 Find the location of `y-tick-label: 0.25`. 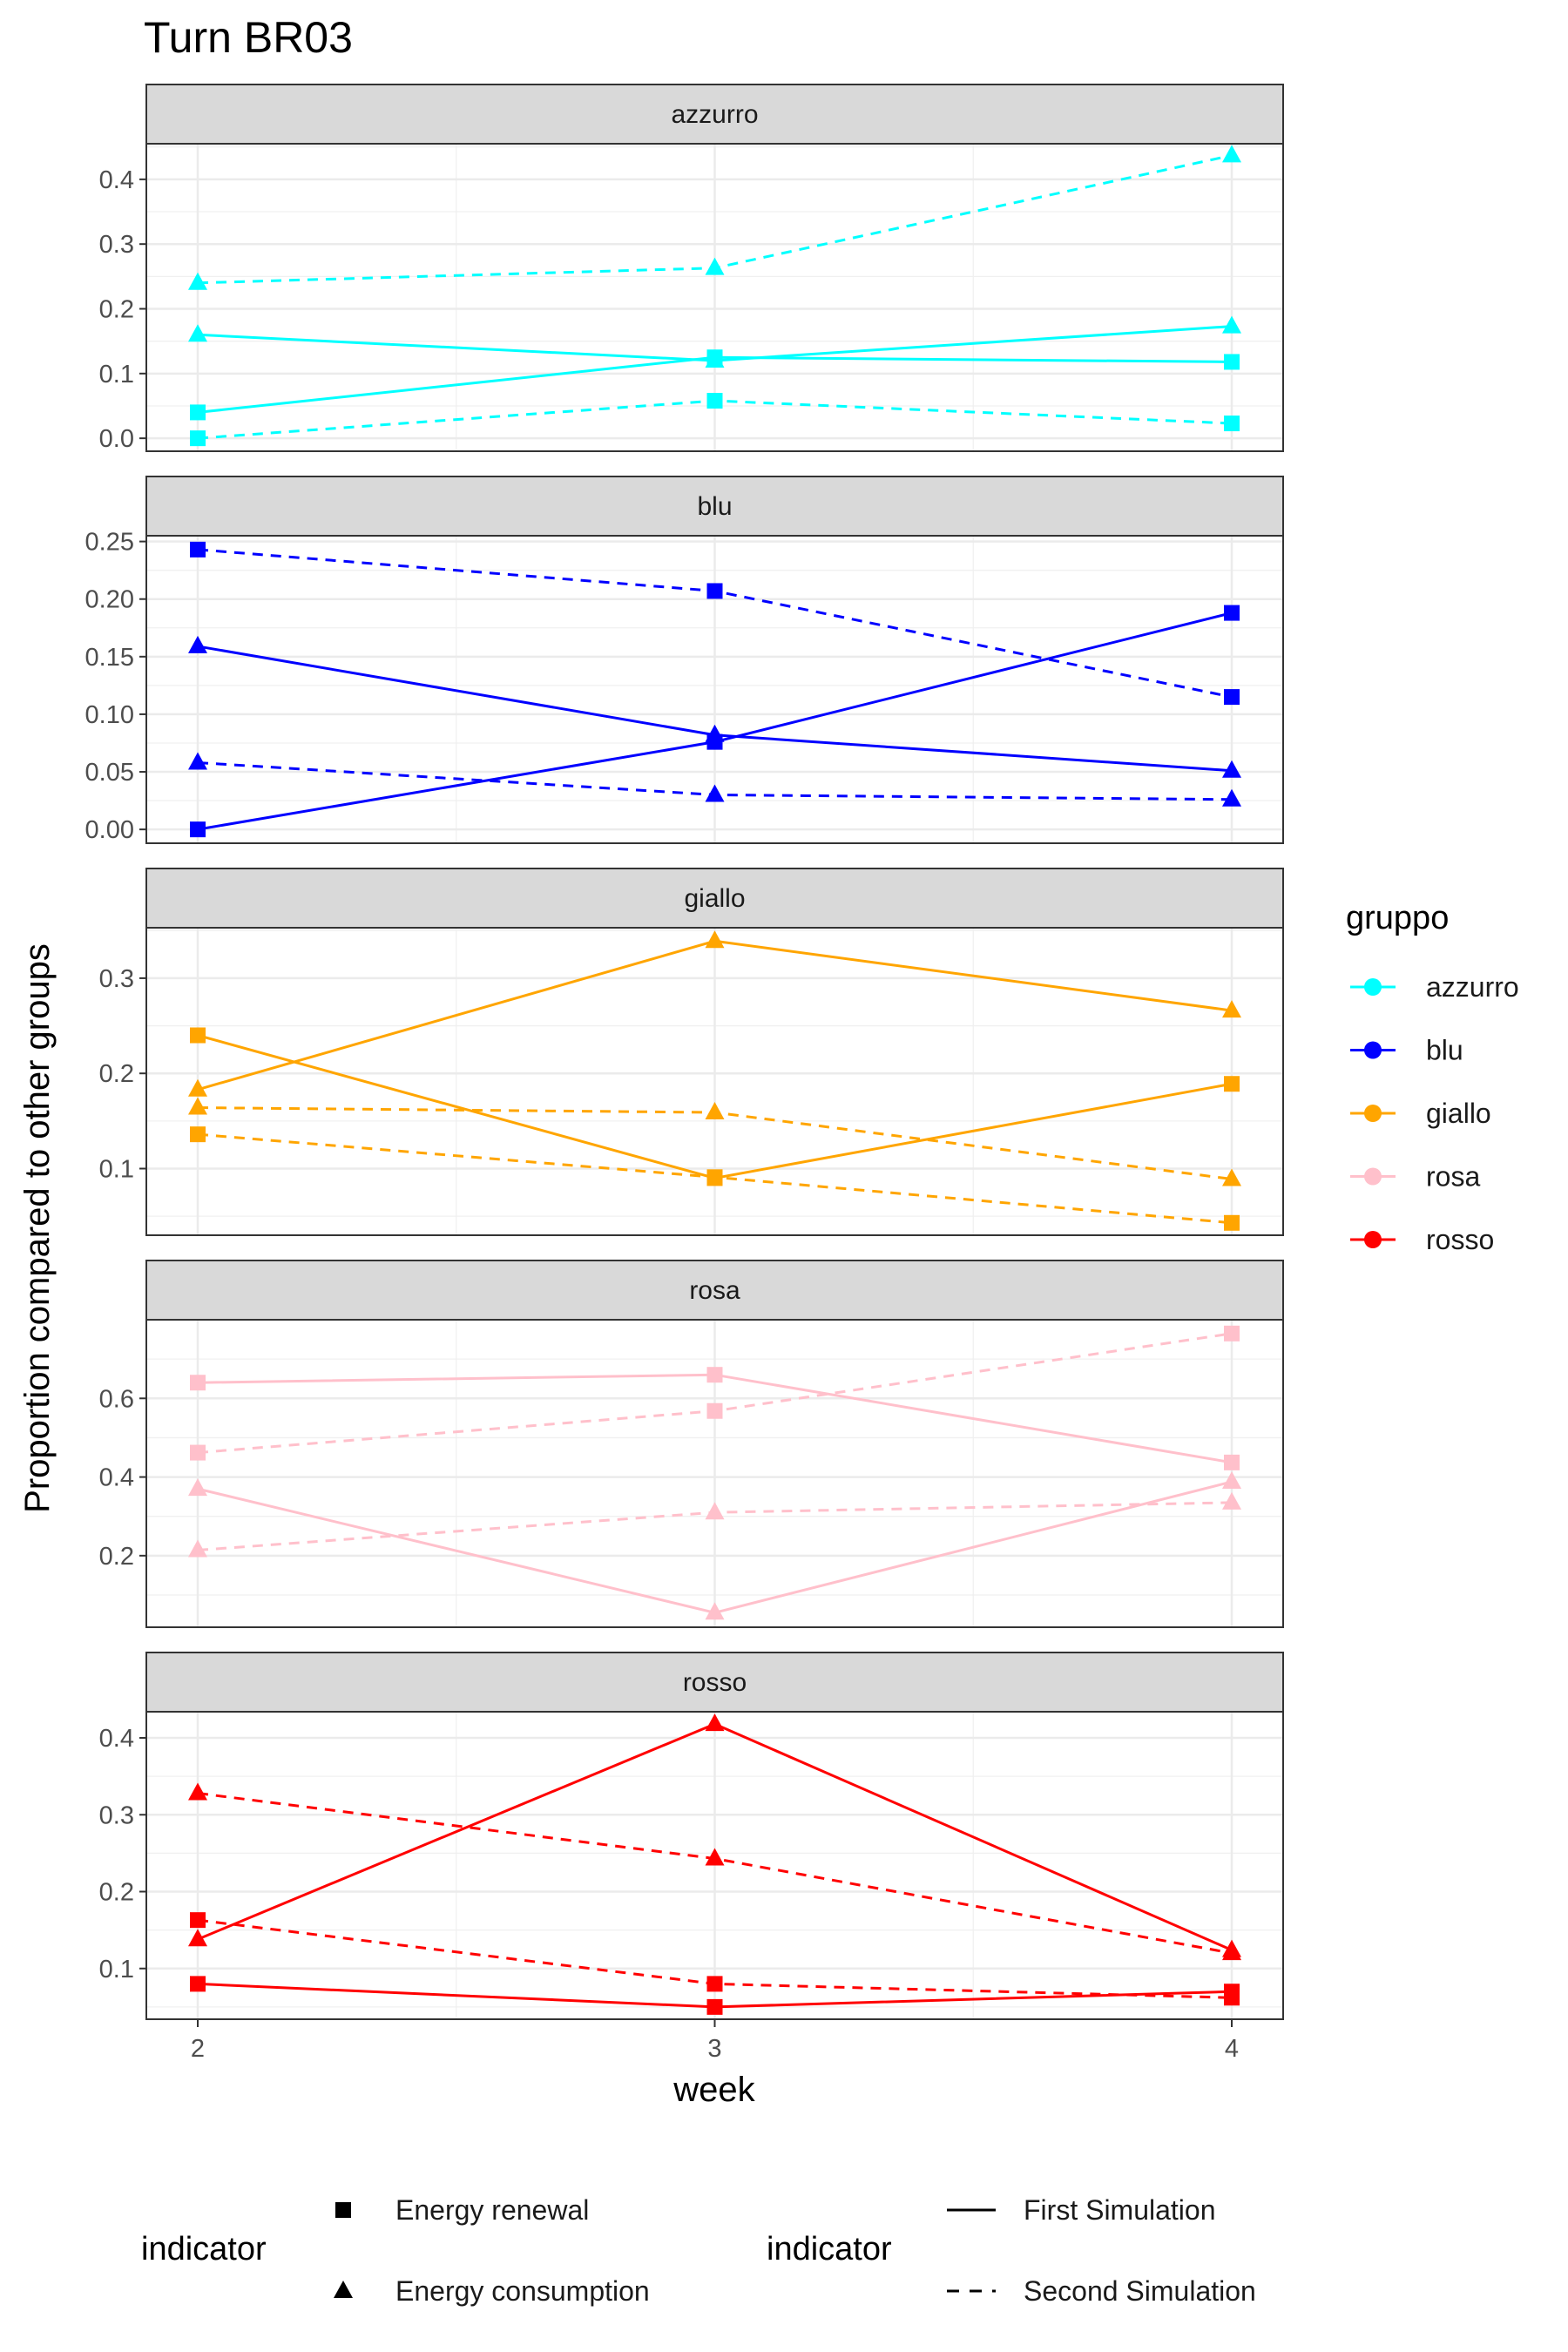

y-tick-label: 0.25 is located at coordinates (109, 543).